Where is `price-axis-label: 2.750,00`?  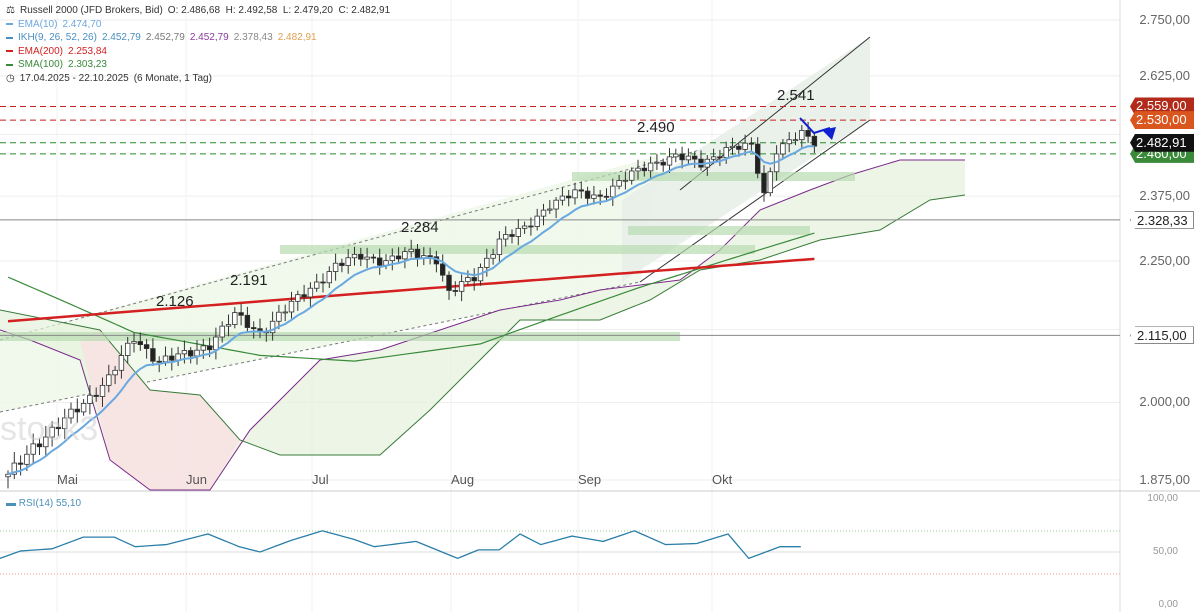
price-axis-label: 2.750,00 is located at coordinates (1164, 19).